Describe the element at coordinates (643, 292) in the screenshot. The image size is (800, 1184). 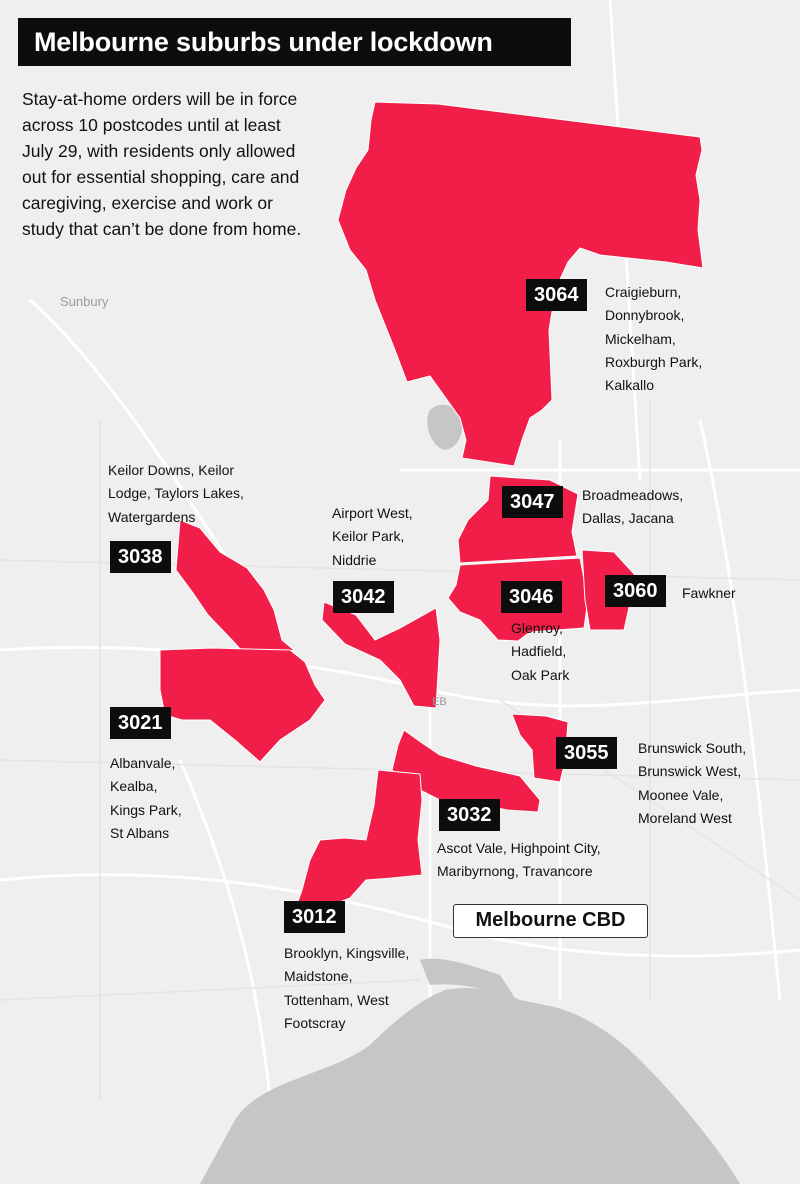
I see `suburb-name: Craigieburn,` at that location.